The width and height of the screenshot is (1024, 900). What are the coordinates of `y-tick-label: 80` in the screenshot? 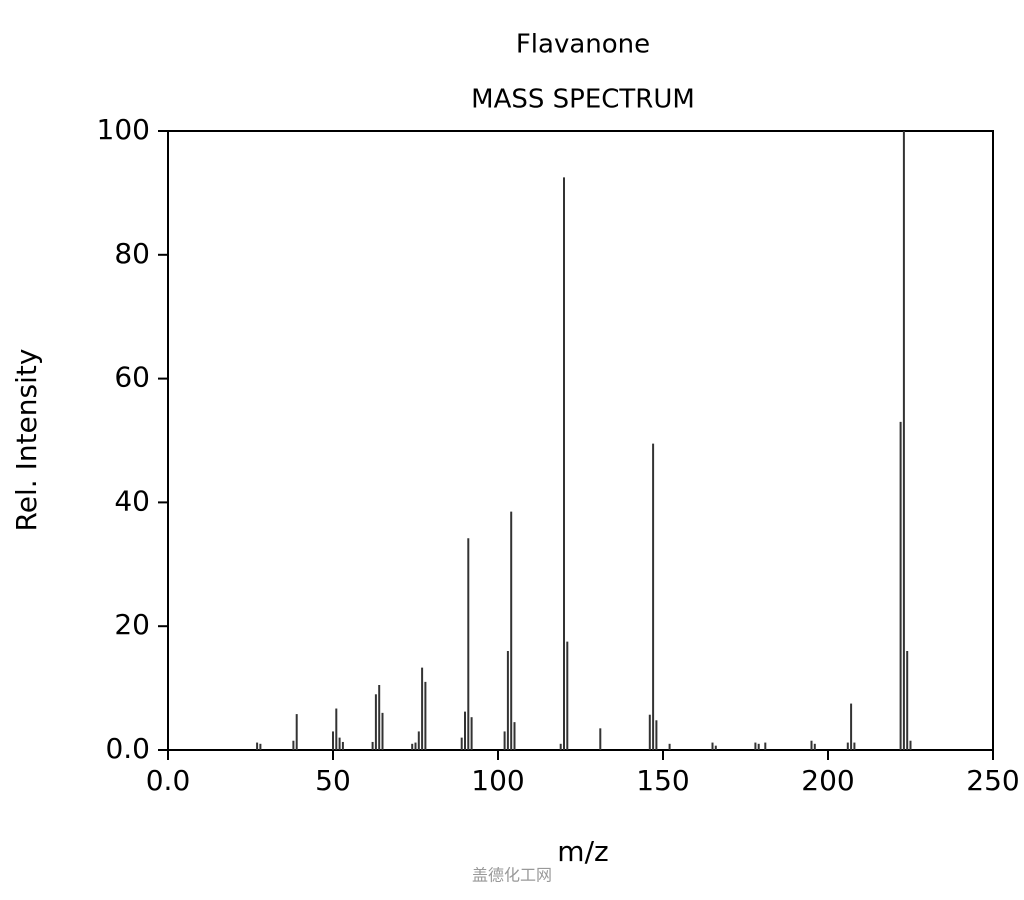 It's located at (132, 253).